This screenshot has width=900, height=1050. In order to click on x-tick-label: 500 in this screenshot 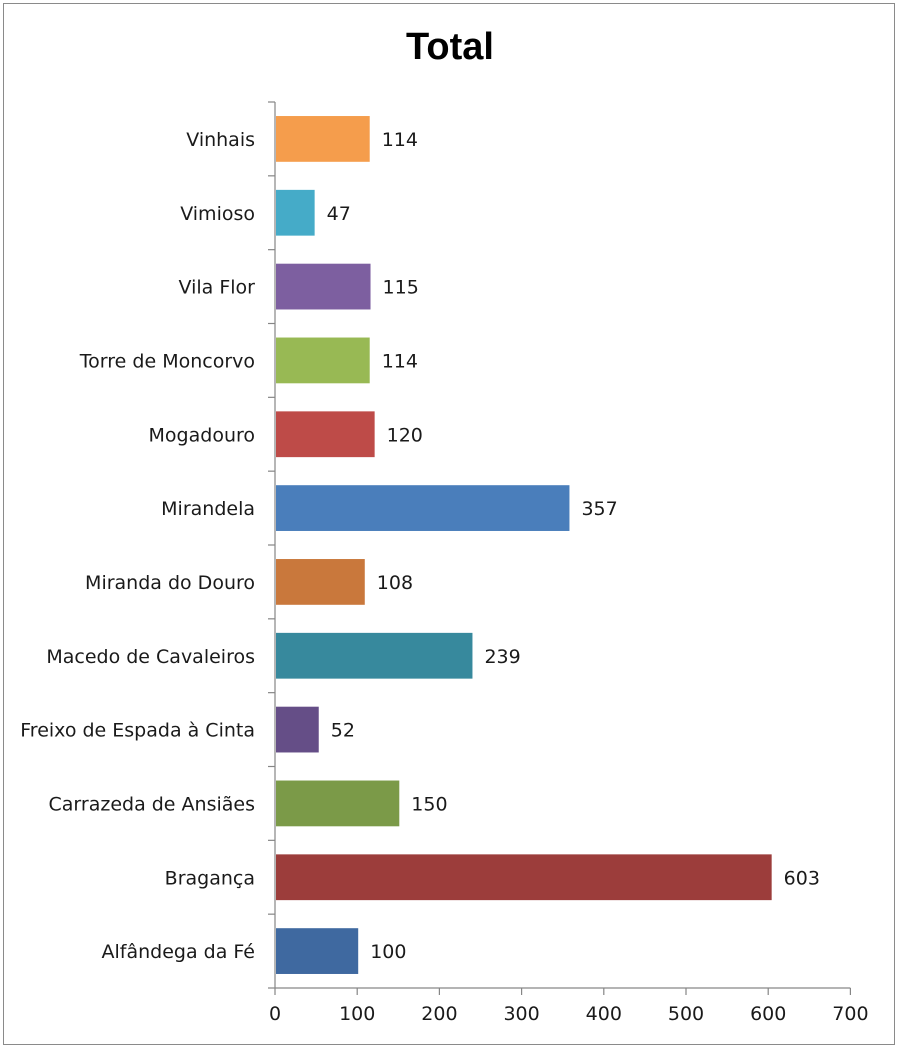, I will do `click(686, 1014)`.